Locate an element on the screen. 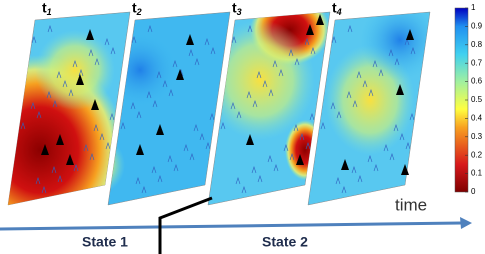 This screenshot has height=254, width=485. colorbar-tick-label: 0.7 is located at coordinates (477, 62).